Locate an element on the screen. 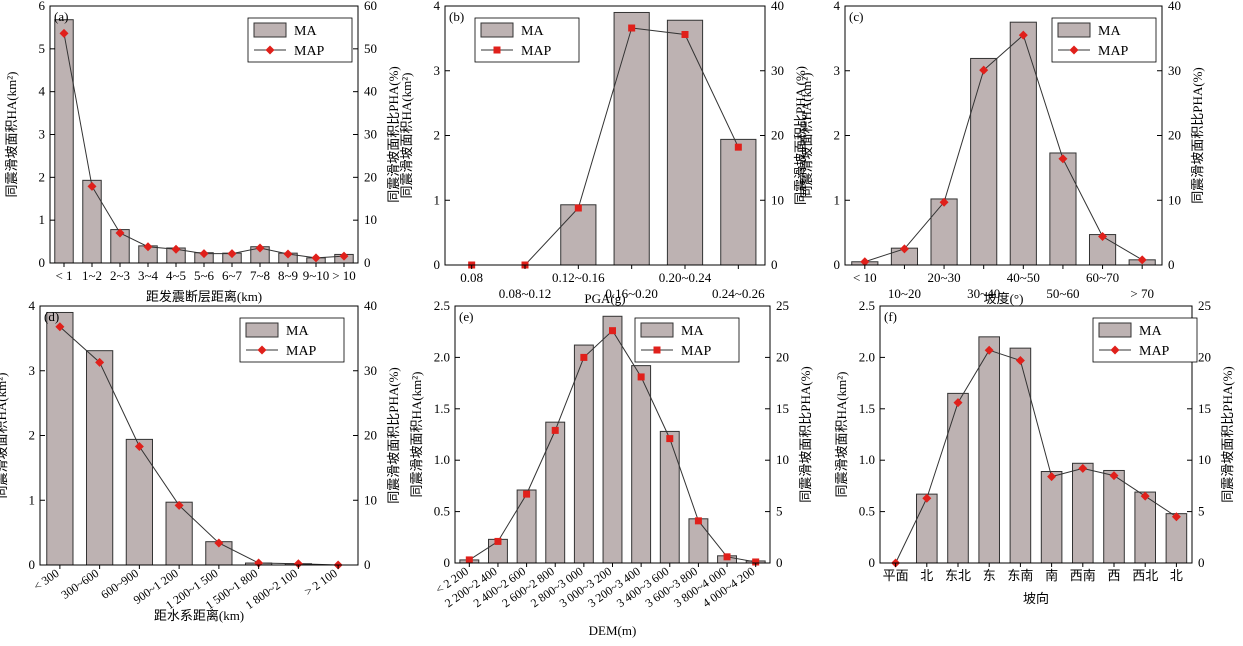 This screenshot has width=1243, height=646. y-right-tick-label: 5 is located at coordinates (1201, 511).